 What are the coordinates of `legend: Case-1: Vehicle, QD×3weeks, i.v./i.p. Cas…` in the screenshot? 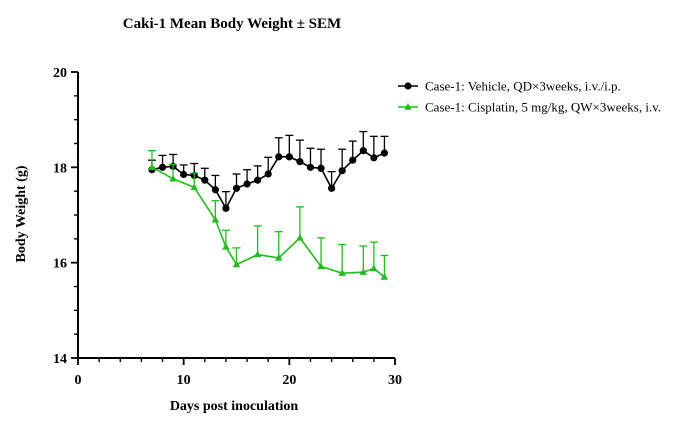 It's located at (529, 97).